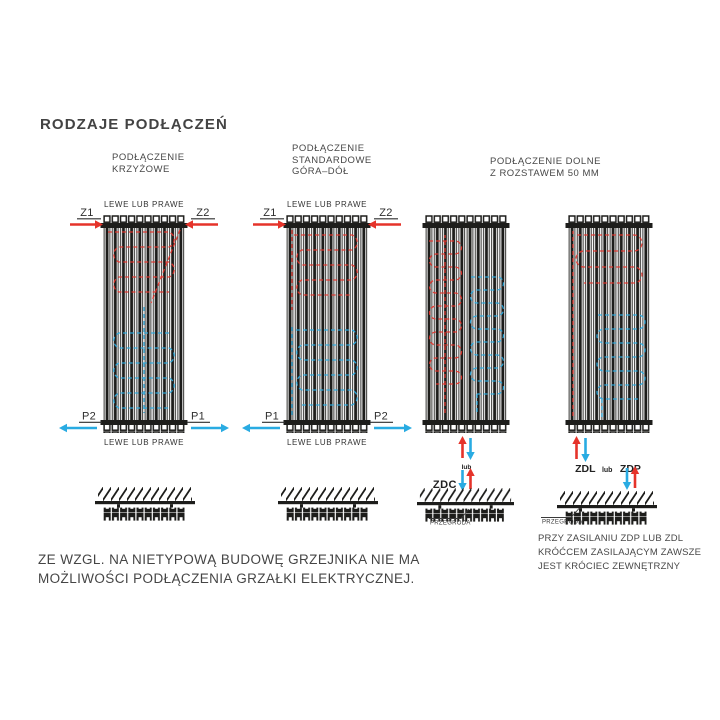  Describe the element at coordinates (466, 448) in the screenshot. I see `d3-connection-arrows-top` at that location.